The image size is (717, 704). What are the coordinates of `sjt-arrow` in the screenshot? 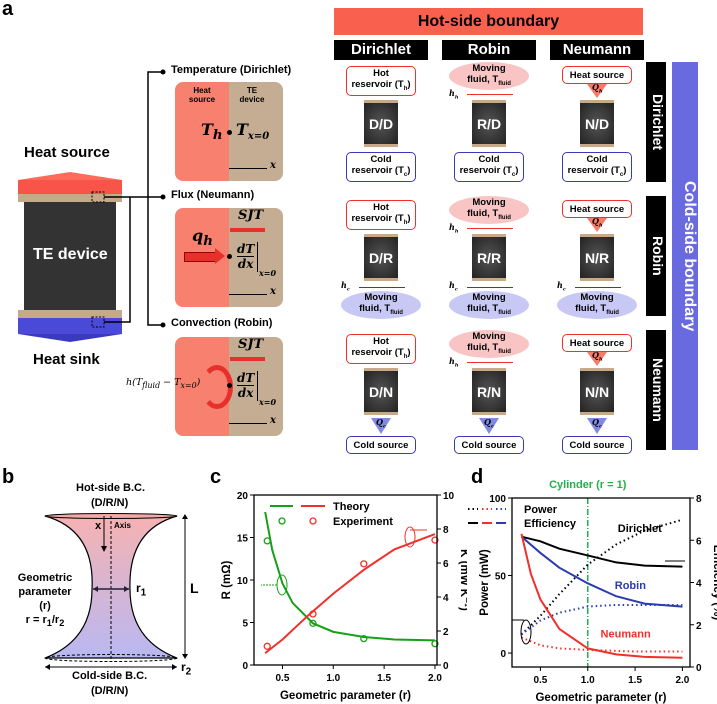 It's located at (247, 230).